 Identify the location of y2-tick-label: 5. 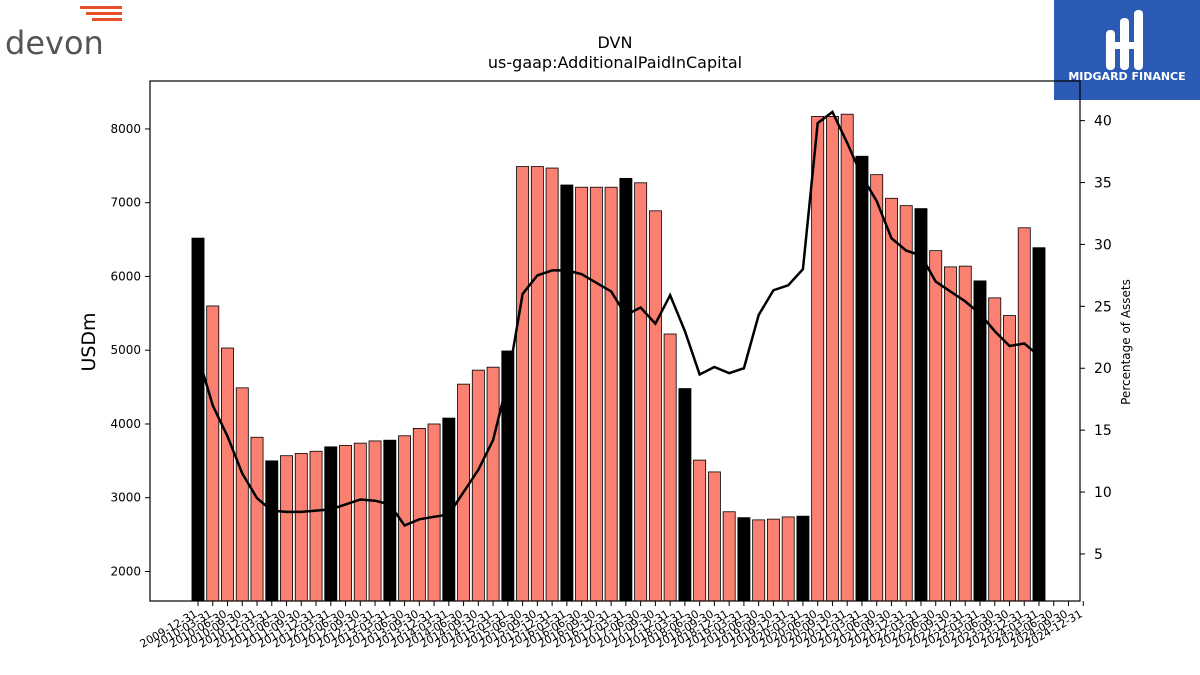
(1098, 555).